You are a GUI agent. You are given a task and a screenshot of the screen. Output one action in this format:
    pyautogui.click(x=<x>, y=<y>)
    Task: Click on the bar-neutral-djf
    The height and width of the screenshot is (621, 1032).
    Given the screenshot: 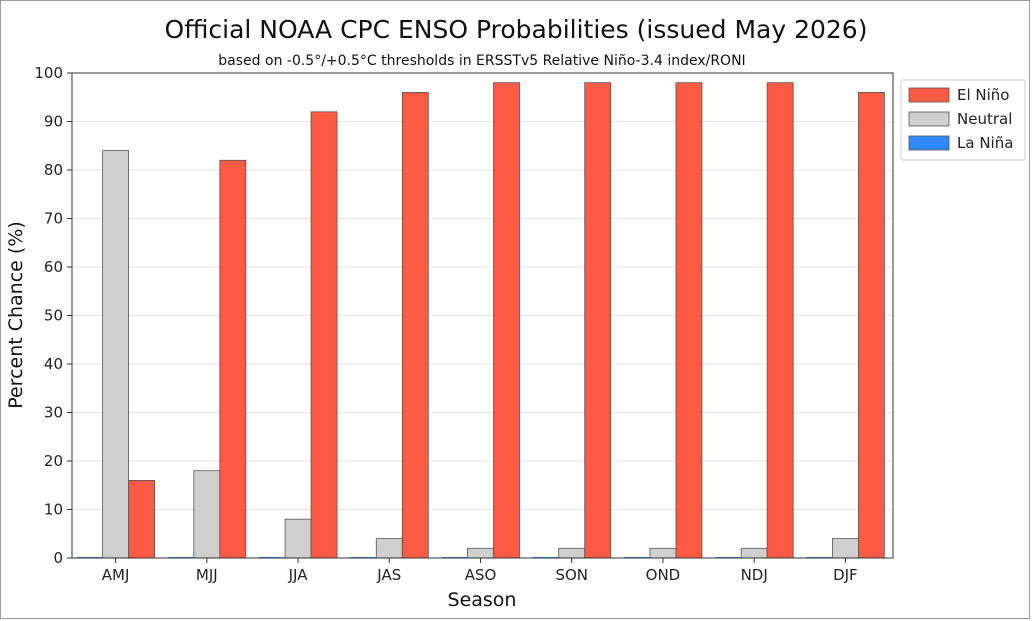 What is the action you would take?
    pyautogui.click(x=845, y=548)
    